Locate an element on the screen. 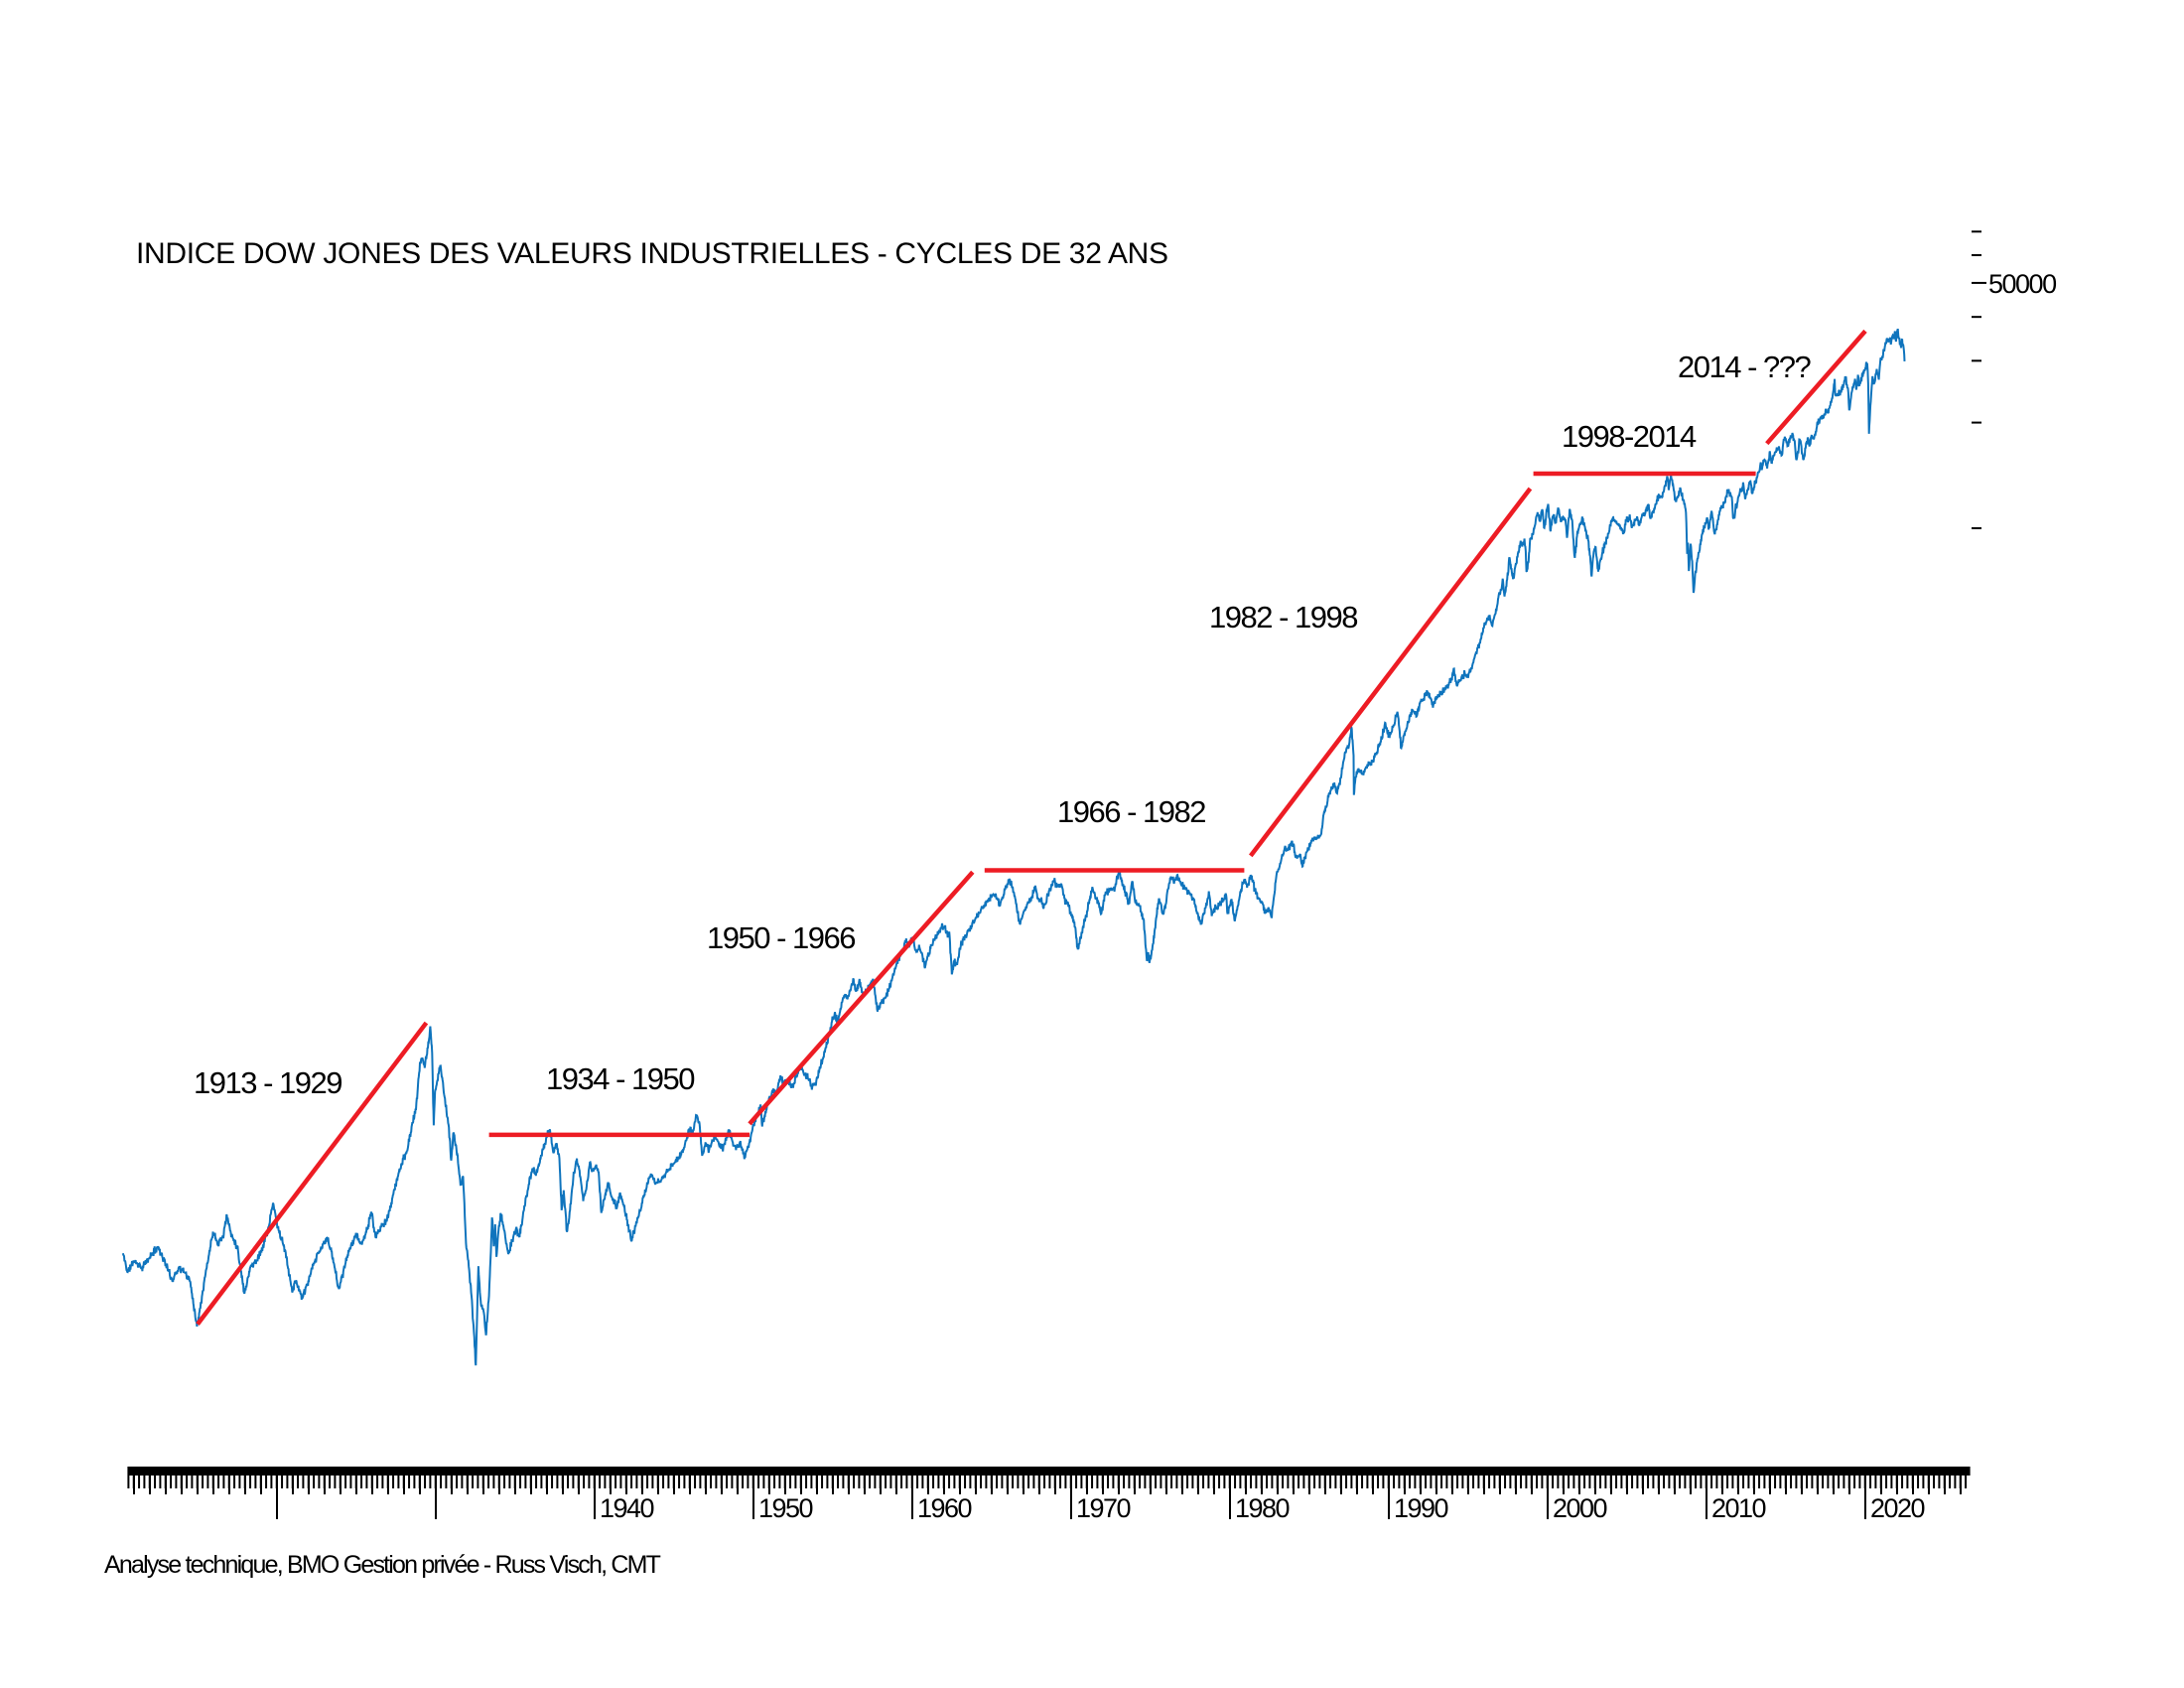 The width and height of the screenshot is (2184, 1688). x-decade-label: 1990 is located at coordinates (1421, 1508).